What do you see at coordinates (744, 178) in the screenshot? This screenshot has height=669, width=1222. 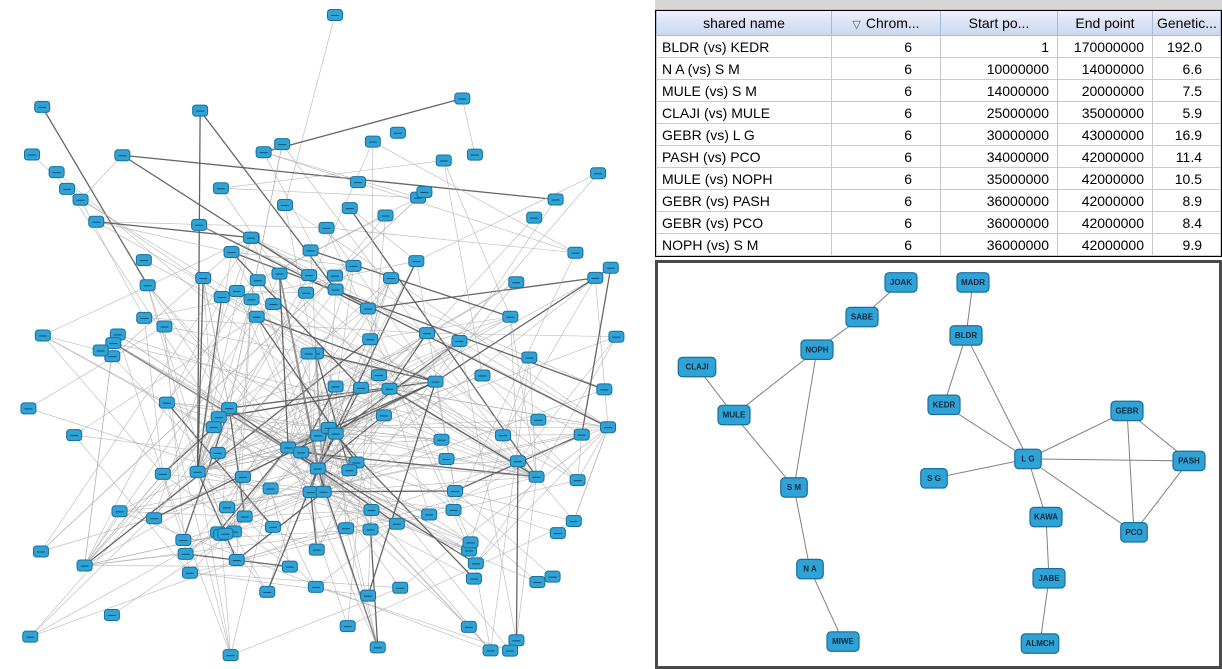 I see `cell: MULE (vs) NOPH` at bounding box center [744, 178].